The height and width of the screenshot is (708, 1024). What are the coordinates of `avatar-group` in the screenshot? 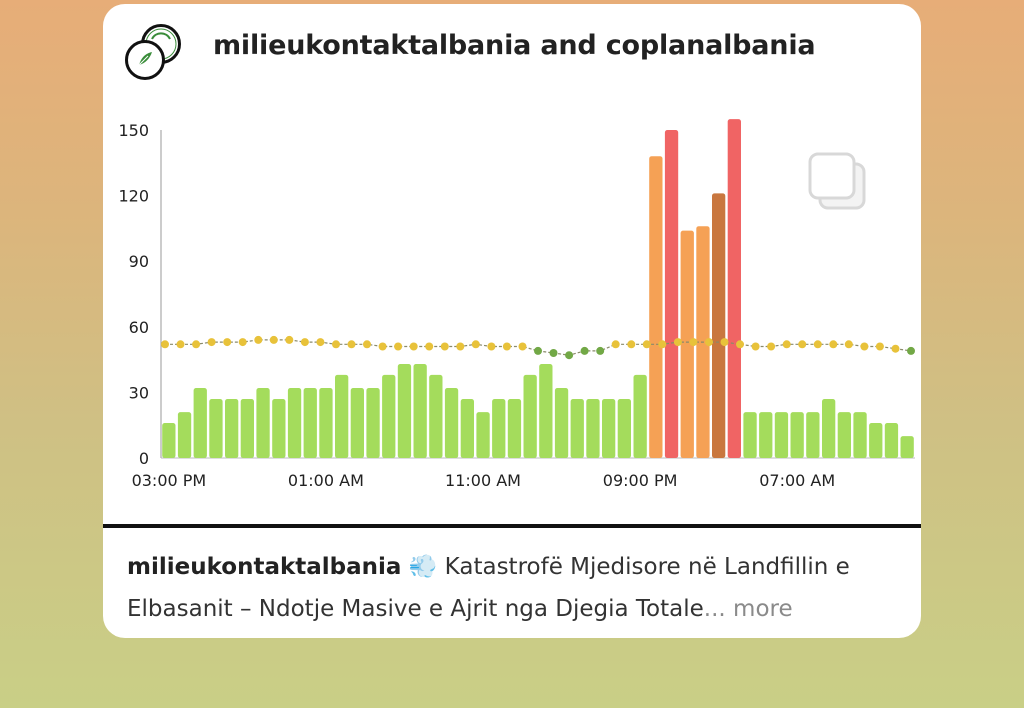 It's located at (154, 53).